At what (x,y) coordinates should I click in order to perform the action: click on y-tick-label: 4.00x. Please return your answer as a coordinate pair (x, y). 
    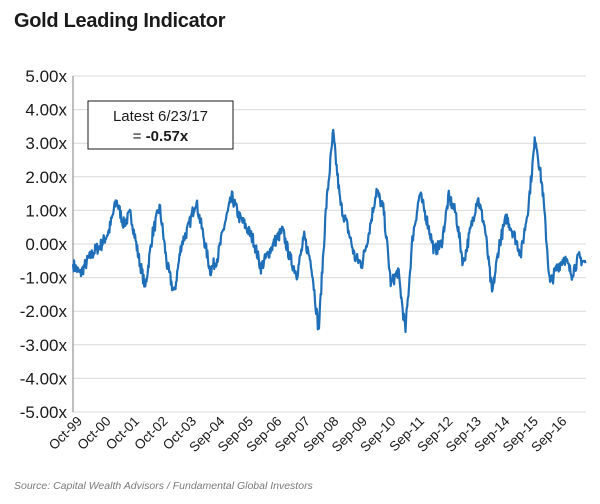
    Looking at the image, I should click on (46, 110).